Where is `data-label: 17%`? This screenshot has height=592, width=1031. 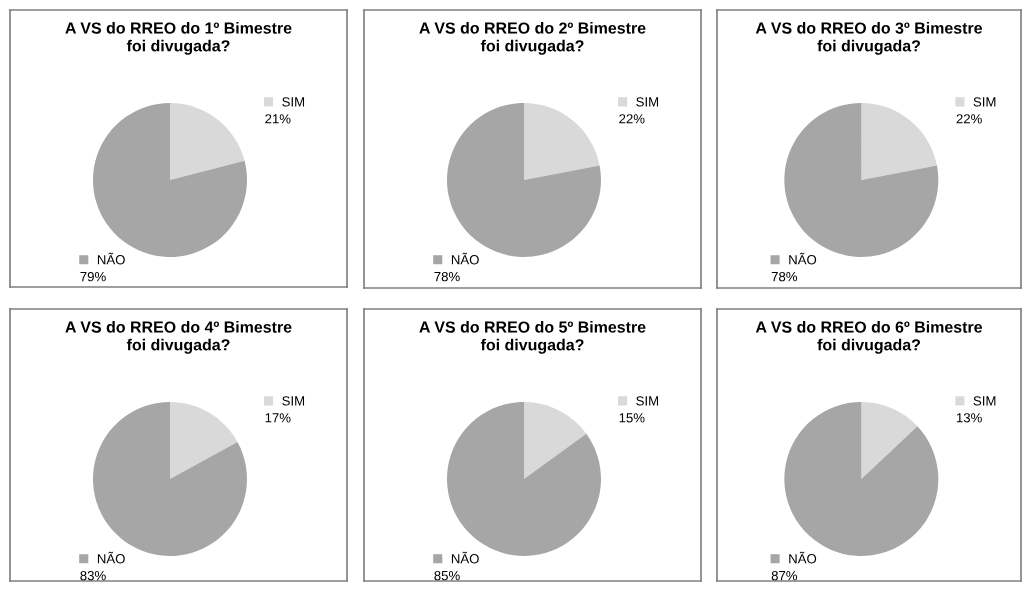
data-label: 17% is located at coordinates (278, 418).